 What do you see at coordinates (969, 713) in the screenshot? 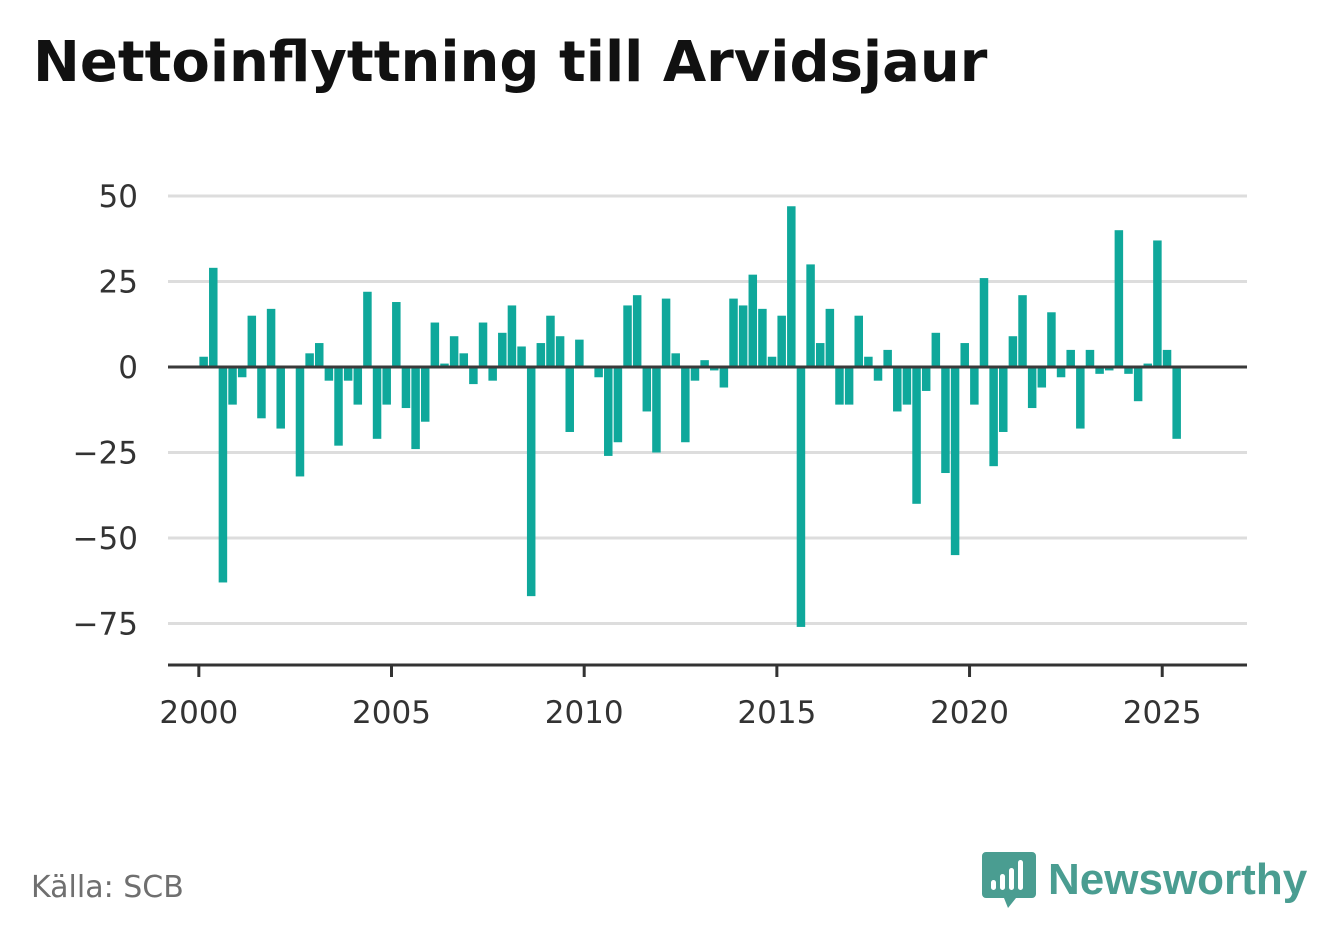
I see `x-tick-label: 2020` at bounding box center [969, 713].